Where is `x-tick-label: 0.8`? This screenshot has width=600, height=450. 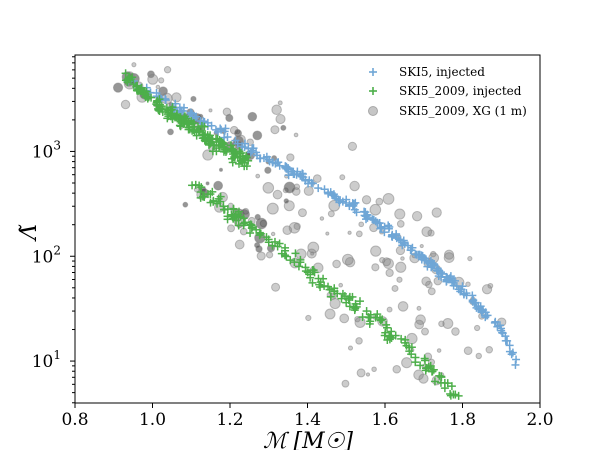 x-tick-label: 0.8 is located at coordinates (74, 420).